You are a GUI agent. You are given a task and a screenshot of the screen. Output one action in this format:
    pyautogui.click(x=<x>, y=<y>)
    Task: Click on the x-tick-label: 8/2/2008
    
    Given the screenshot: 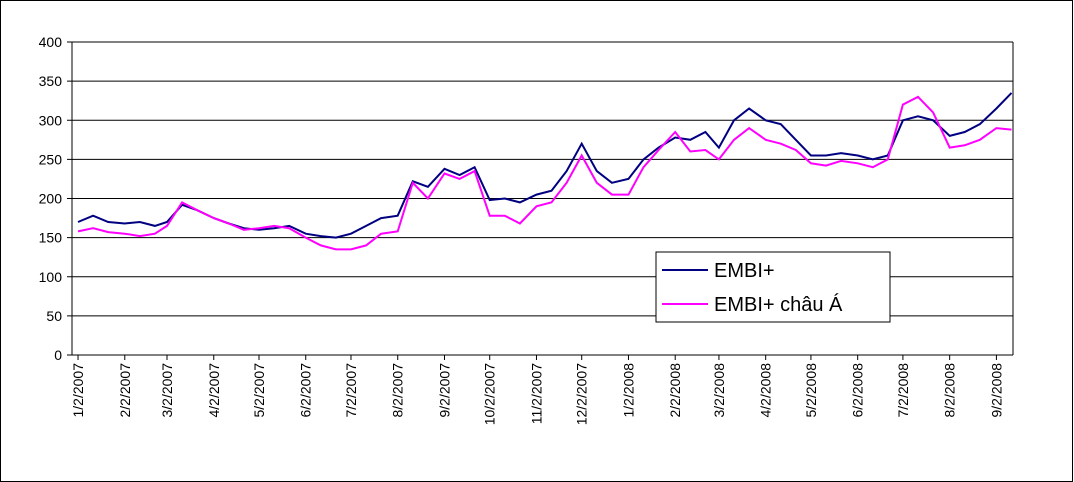 What is the action you would take?
    pyautogui.click(x=950, y=390)
    